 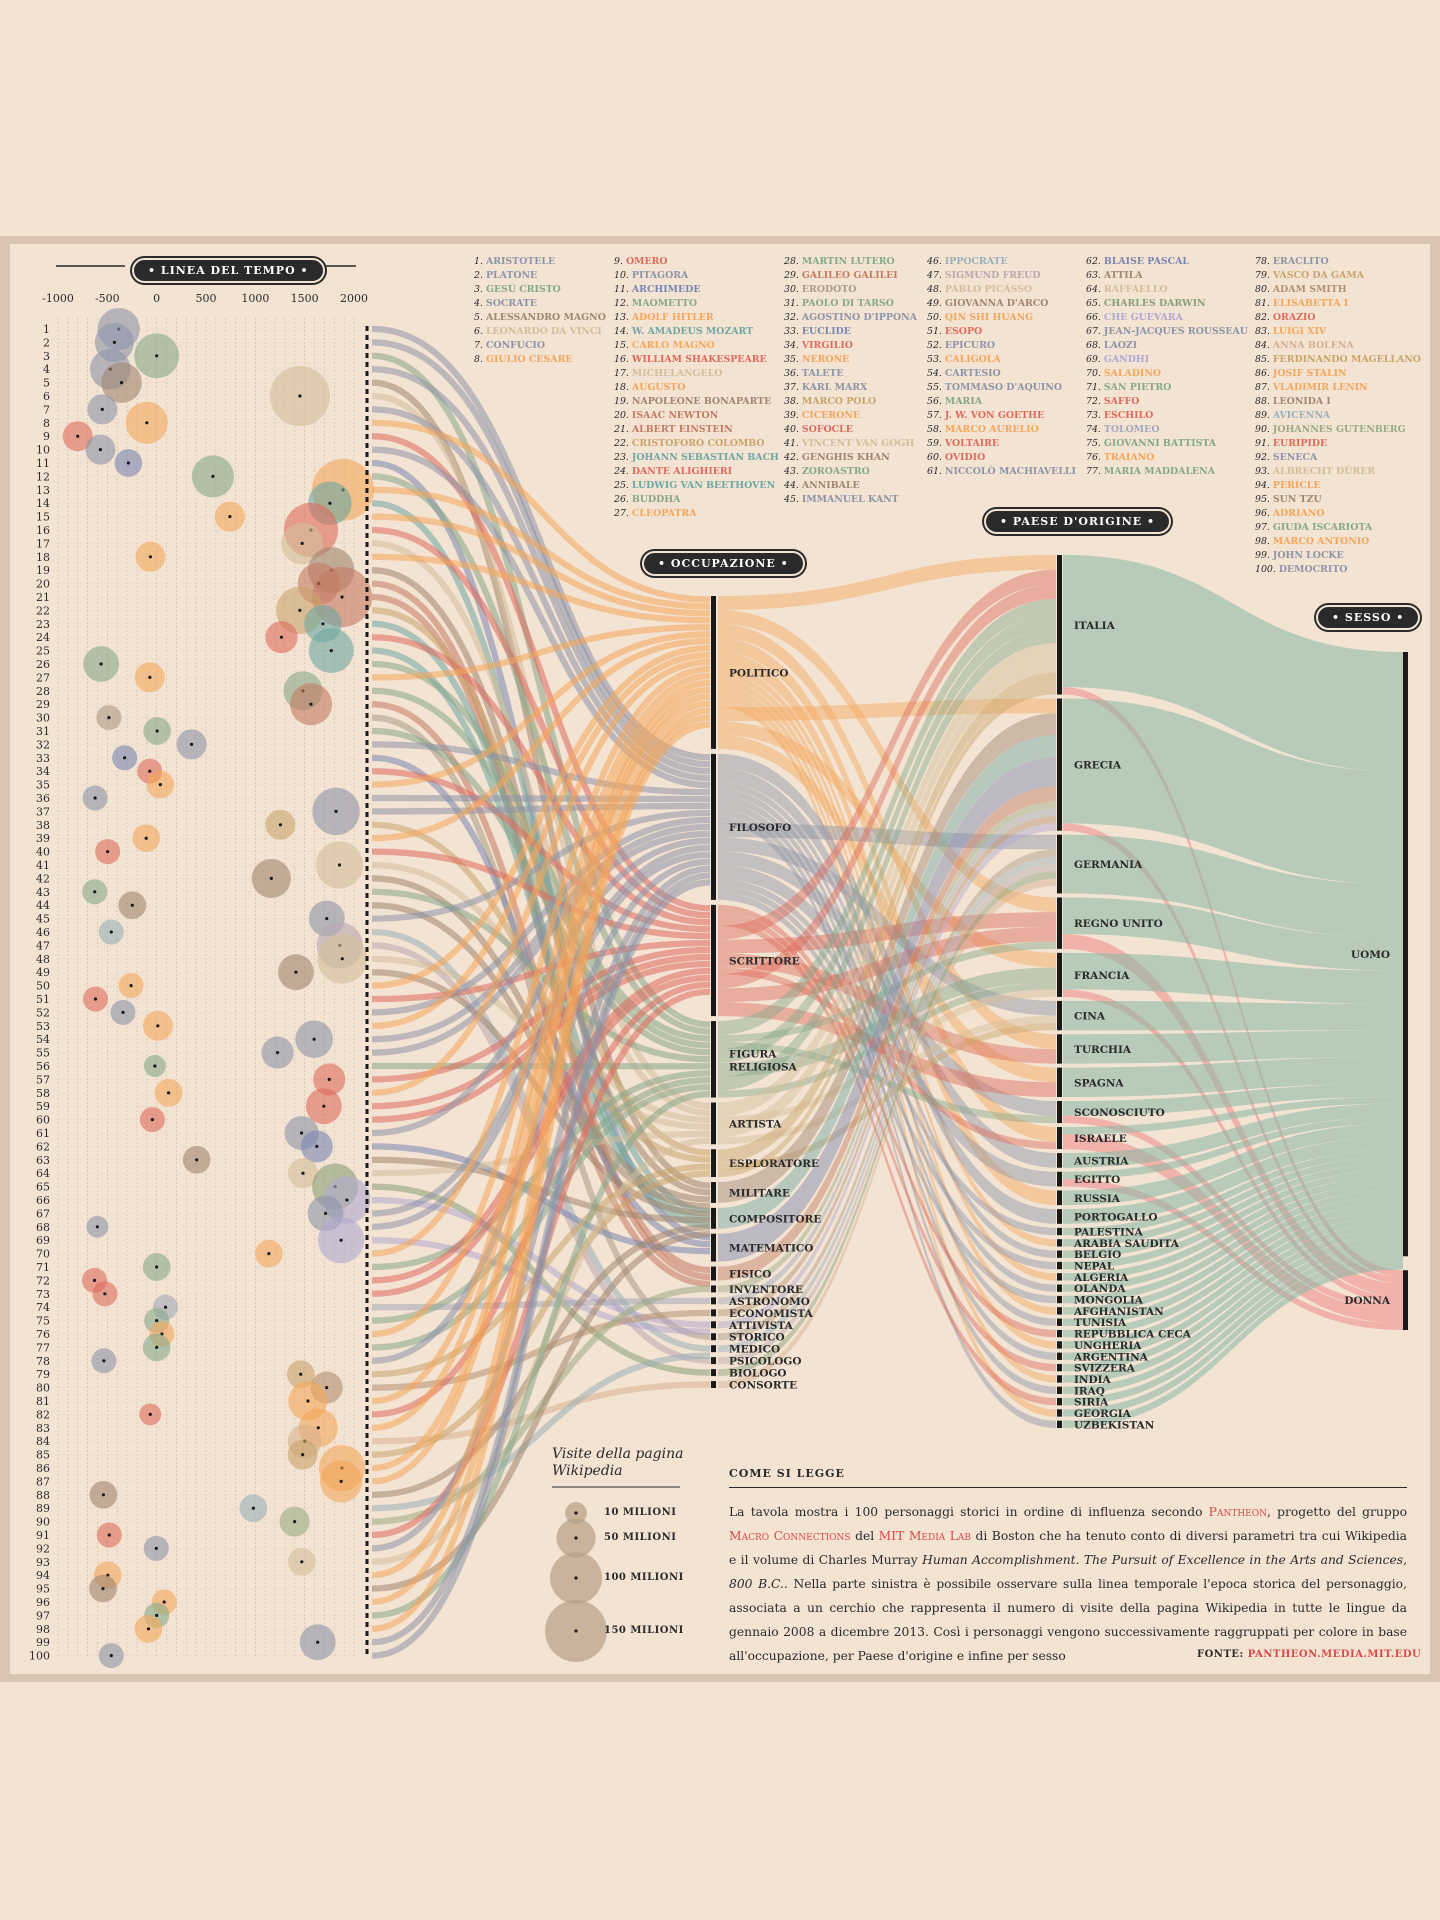 What do you see at coordinates (43, 1146) in the screenshot?
I see `rank-label: 62` at bounding box center [43, 1146].